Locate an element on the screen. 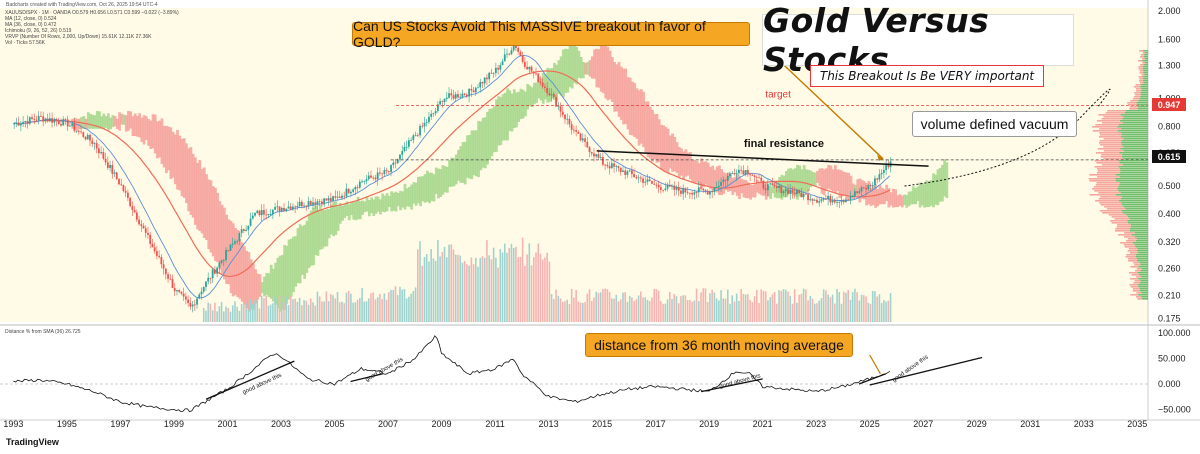  final-resistance-label: final resistance is located at coordinates (784, 144).